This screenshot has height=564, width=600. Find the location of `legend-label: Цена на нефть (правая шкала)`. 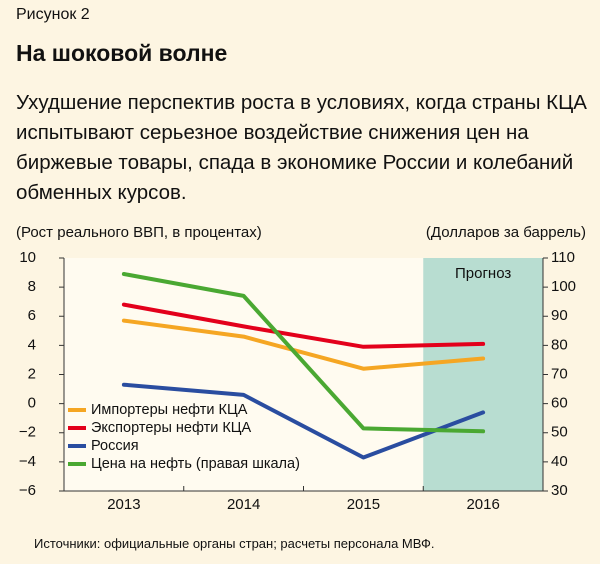

legend-label: Цена на нефть (правая шкала) is located at coordinates (195, 464).